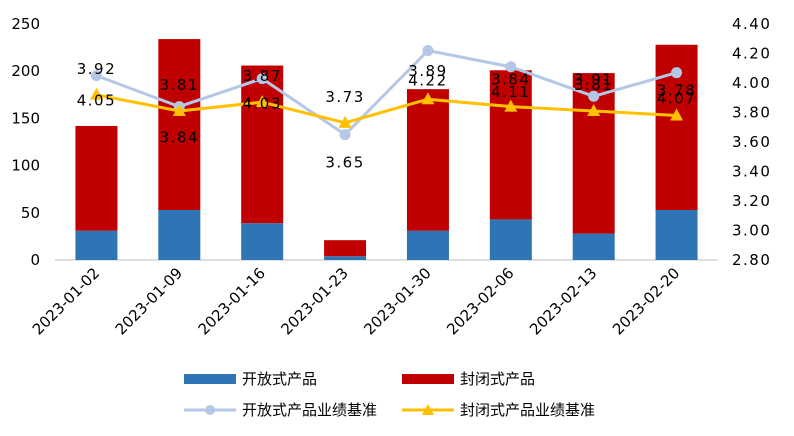 This screenshot has height=436, width=794. What do you see at coordinates (510, 92) in the screenshot?
I see `data-label-open-benchmark: 4.11` at bounding box center [510, 92].